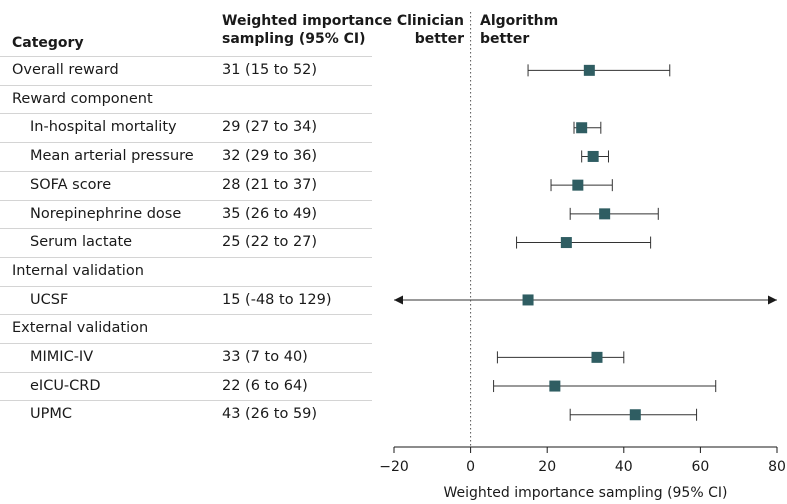 This screenshot has height=504, width=787. What do you see at coordinates (270, 213) in the screenshot?
I see `row-estimate-text: 35 (26 to 49)` at bounding box center [270, 213].